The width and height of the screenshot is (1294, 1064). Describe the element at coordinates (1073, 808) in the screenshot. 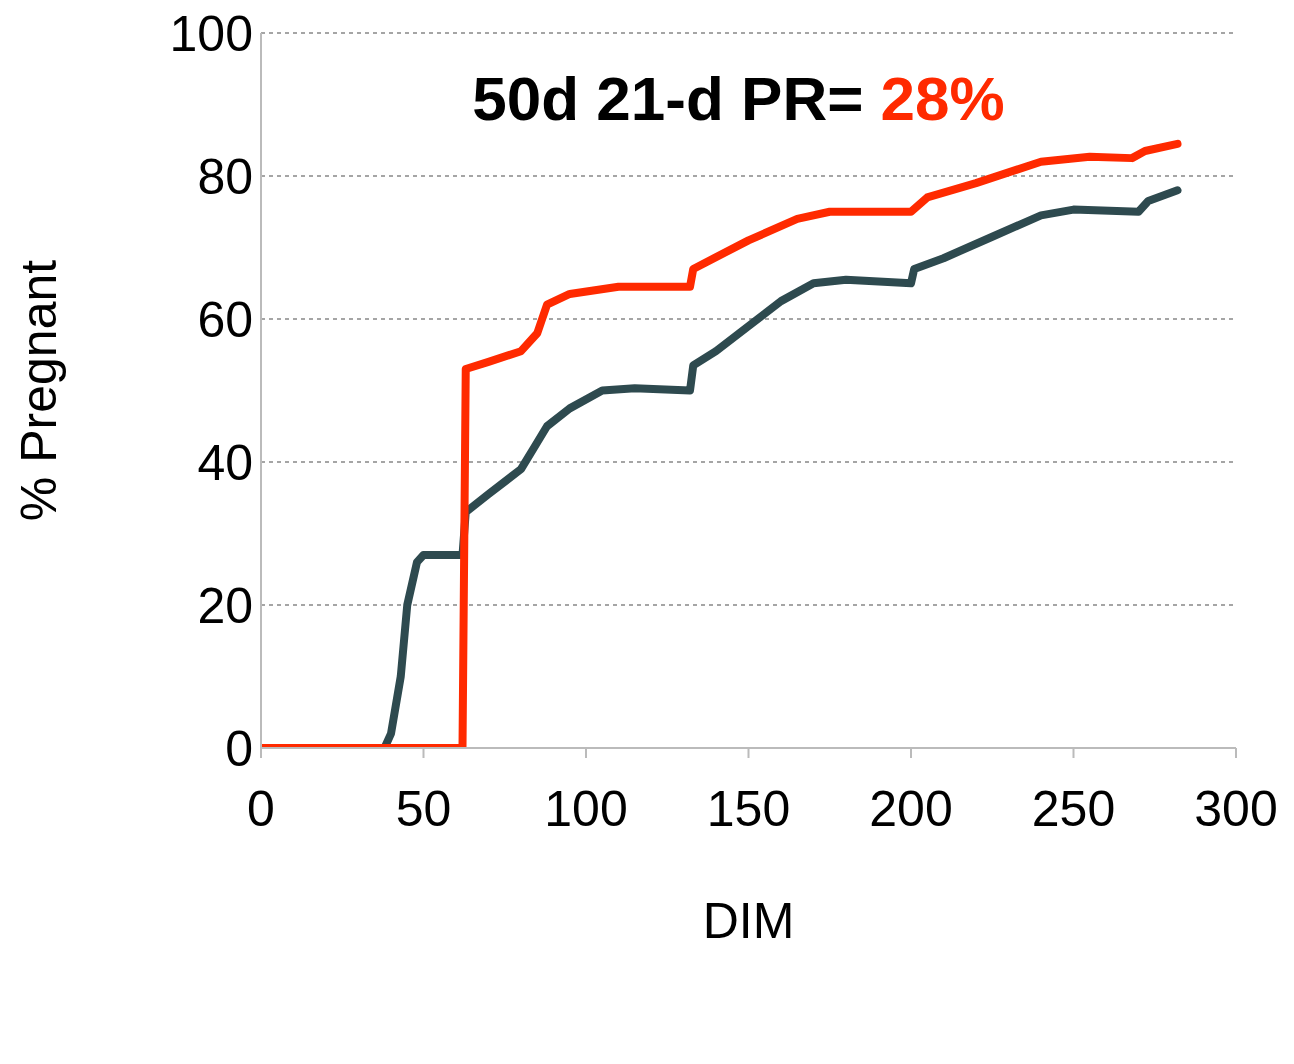

I see `x-tick-label: 250` at that location.